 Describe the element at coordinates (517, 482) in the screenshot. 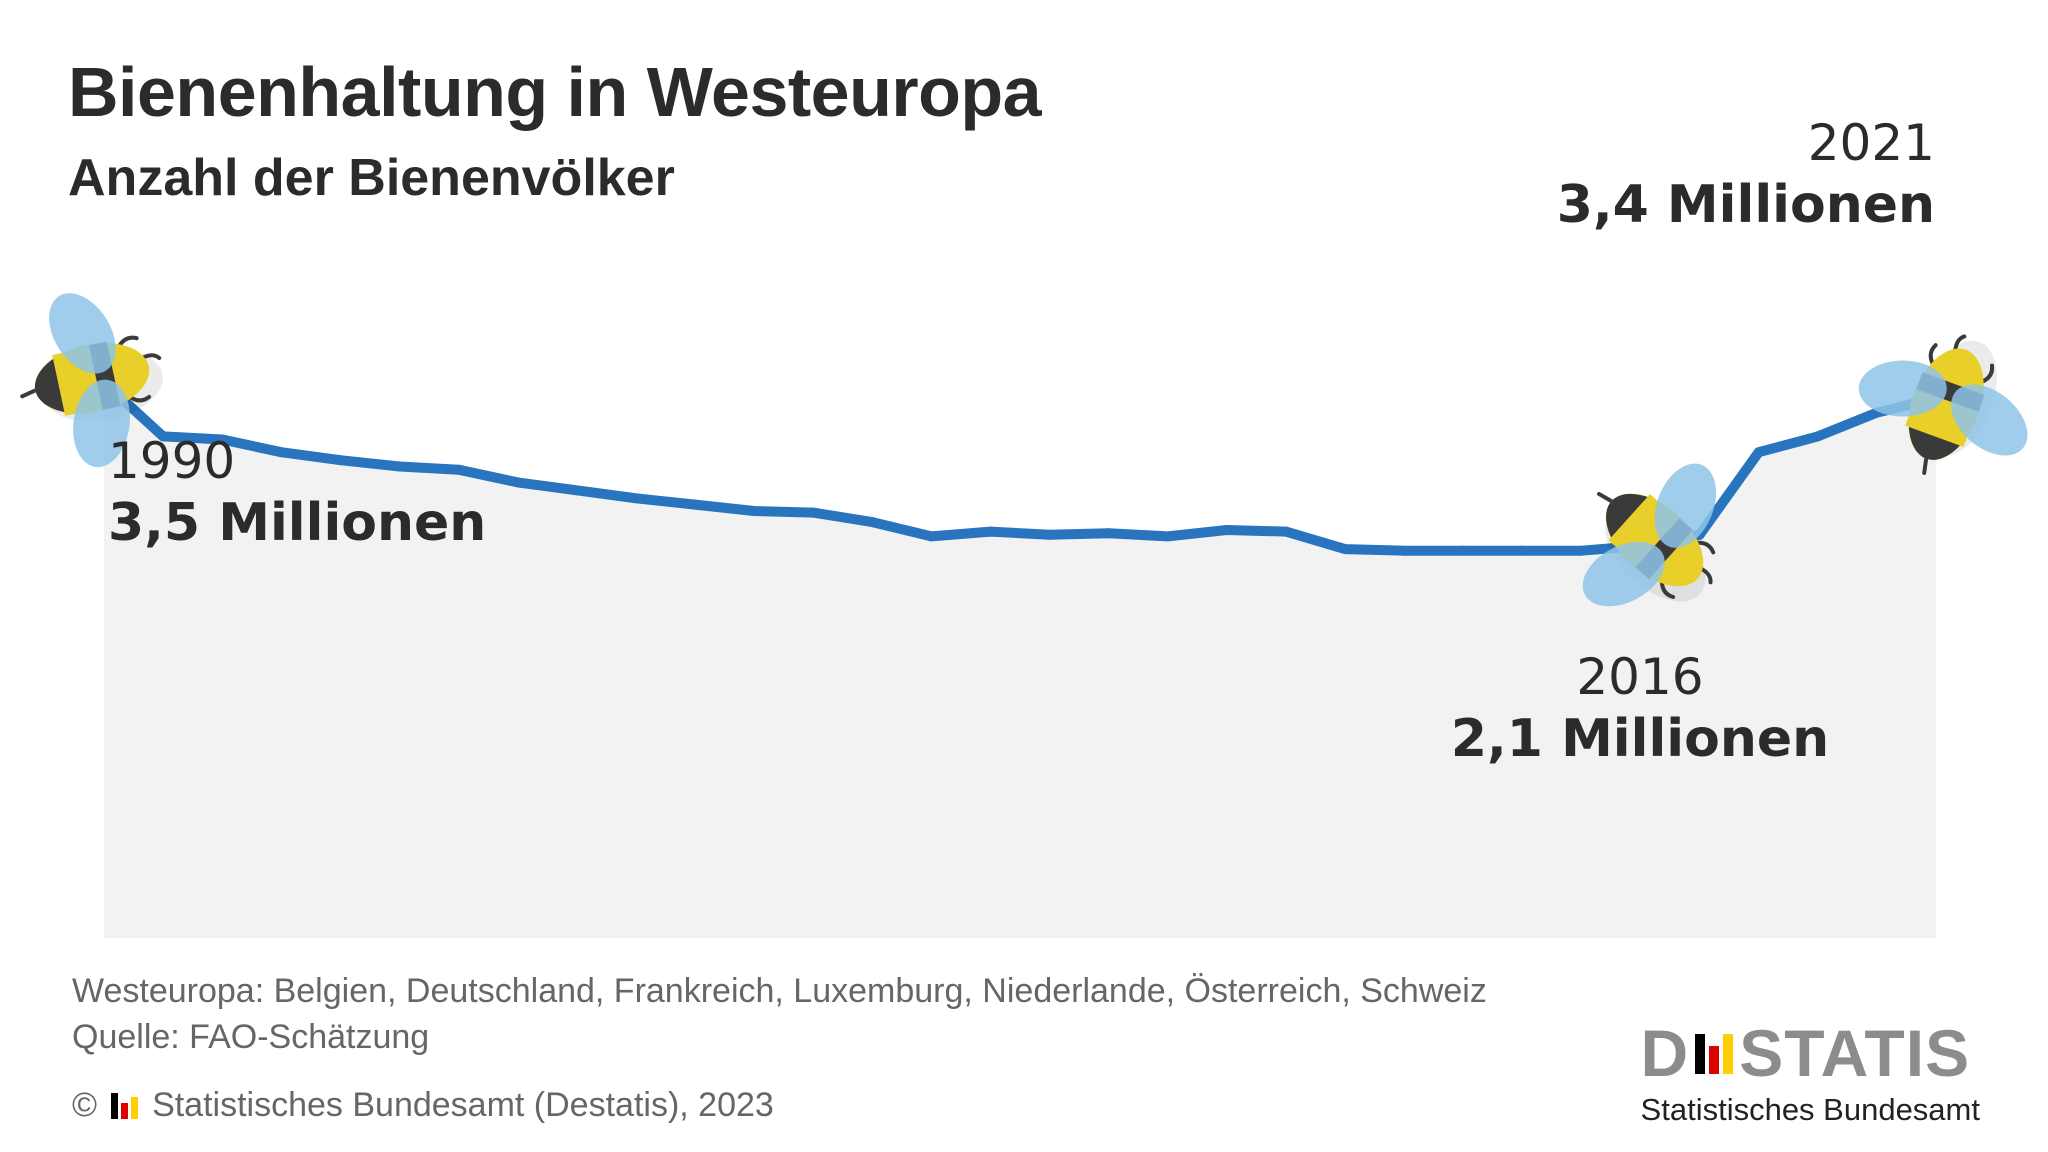

I see `data-point-1997` at that location.